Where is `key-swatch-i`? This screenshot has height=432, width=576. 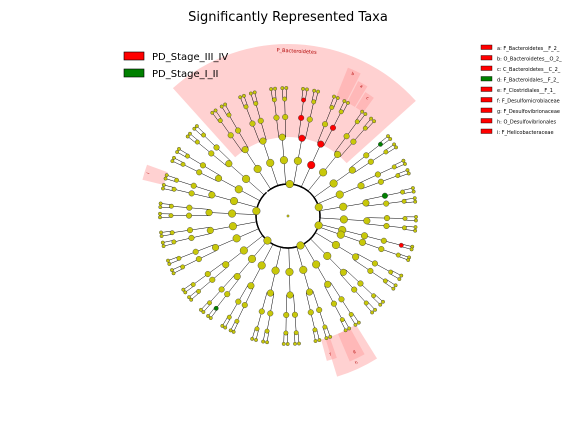 key-swatch-i is located at coordinates (486, 131).